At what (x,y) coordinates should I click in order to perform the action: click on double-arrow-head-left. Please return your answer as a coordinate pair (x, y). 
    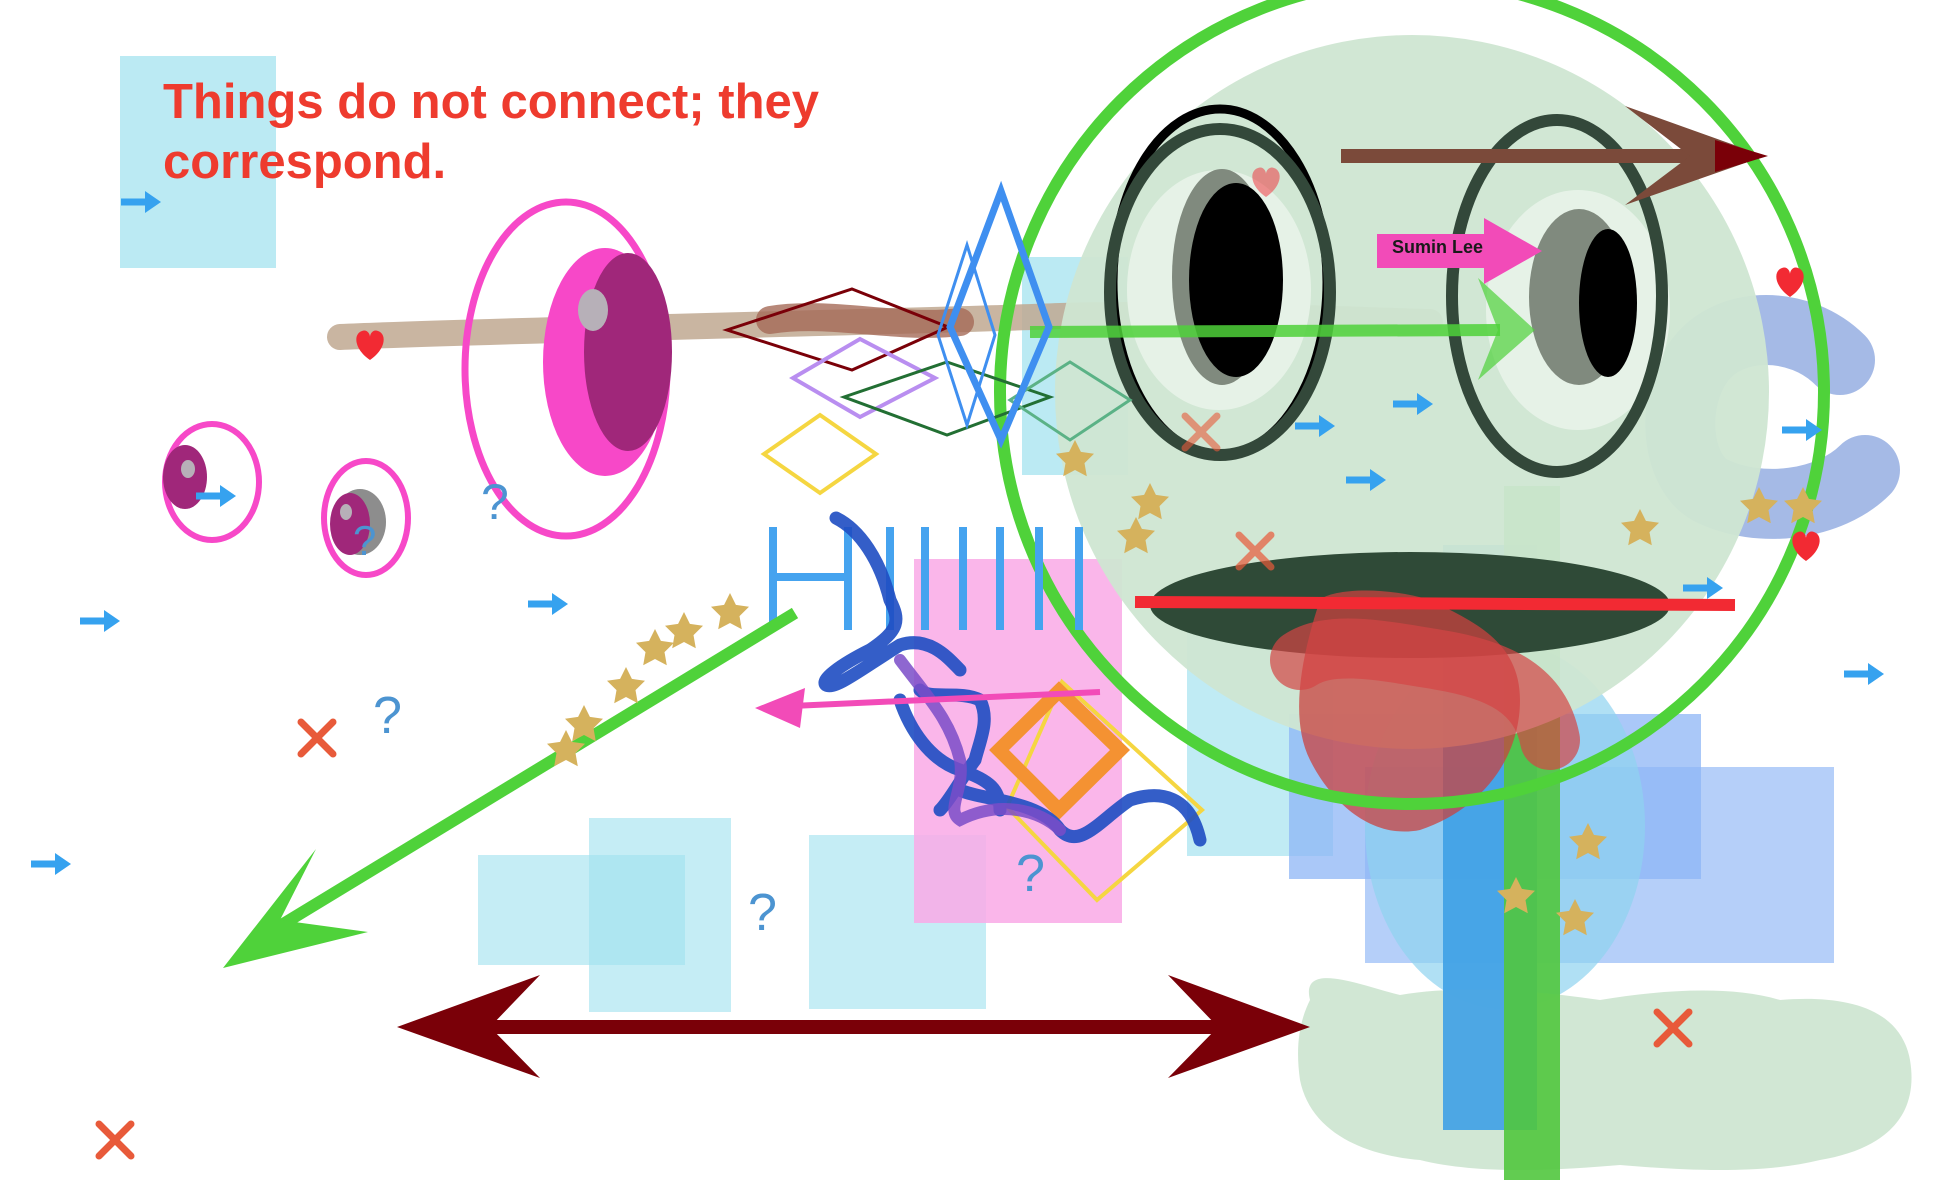
    Looking at the image, I should click on (468, 1026).